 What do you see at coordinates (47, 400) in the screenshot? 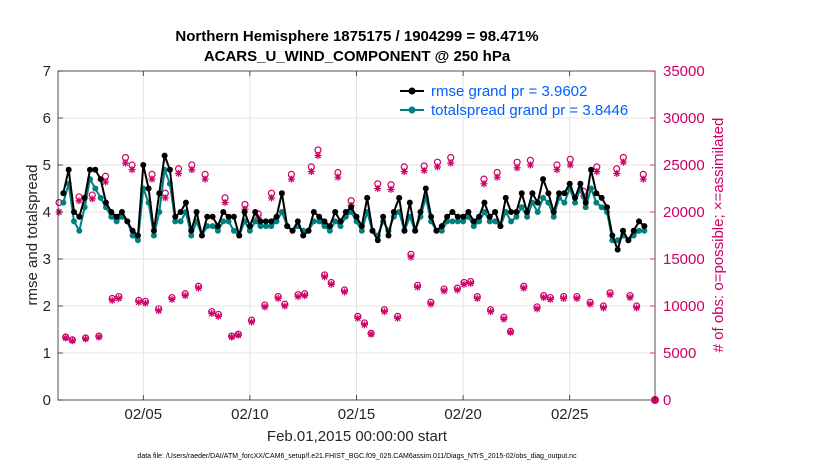
I see `y-left-tick-label: 0` at bounding box center [47, 400].